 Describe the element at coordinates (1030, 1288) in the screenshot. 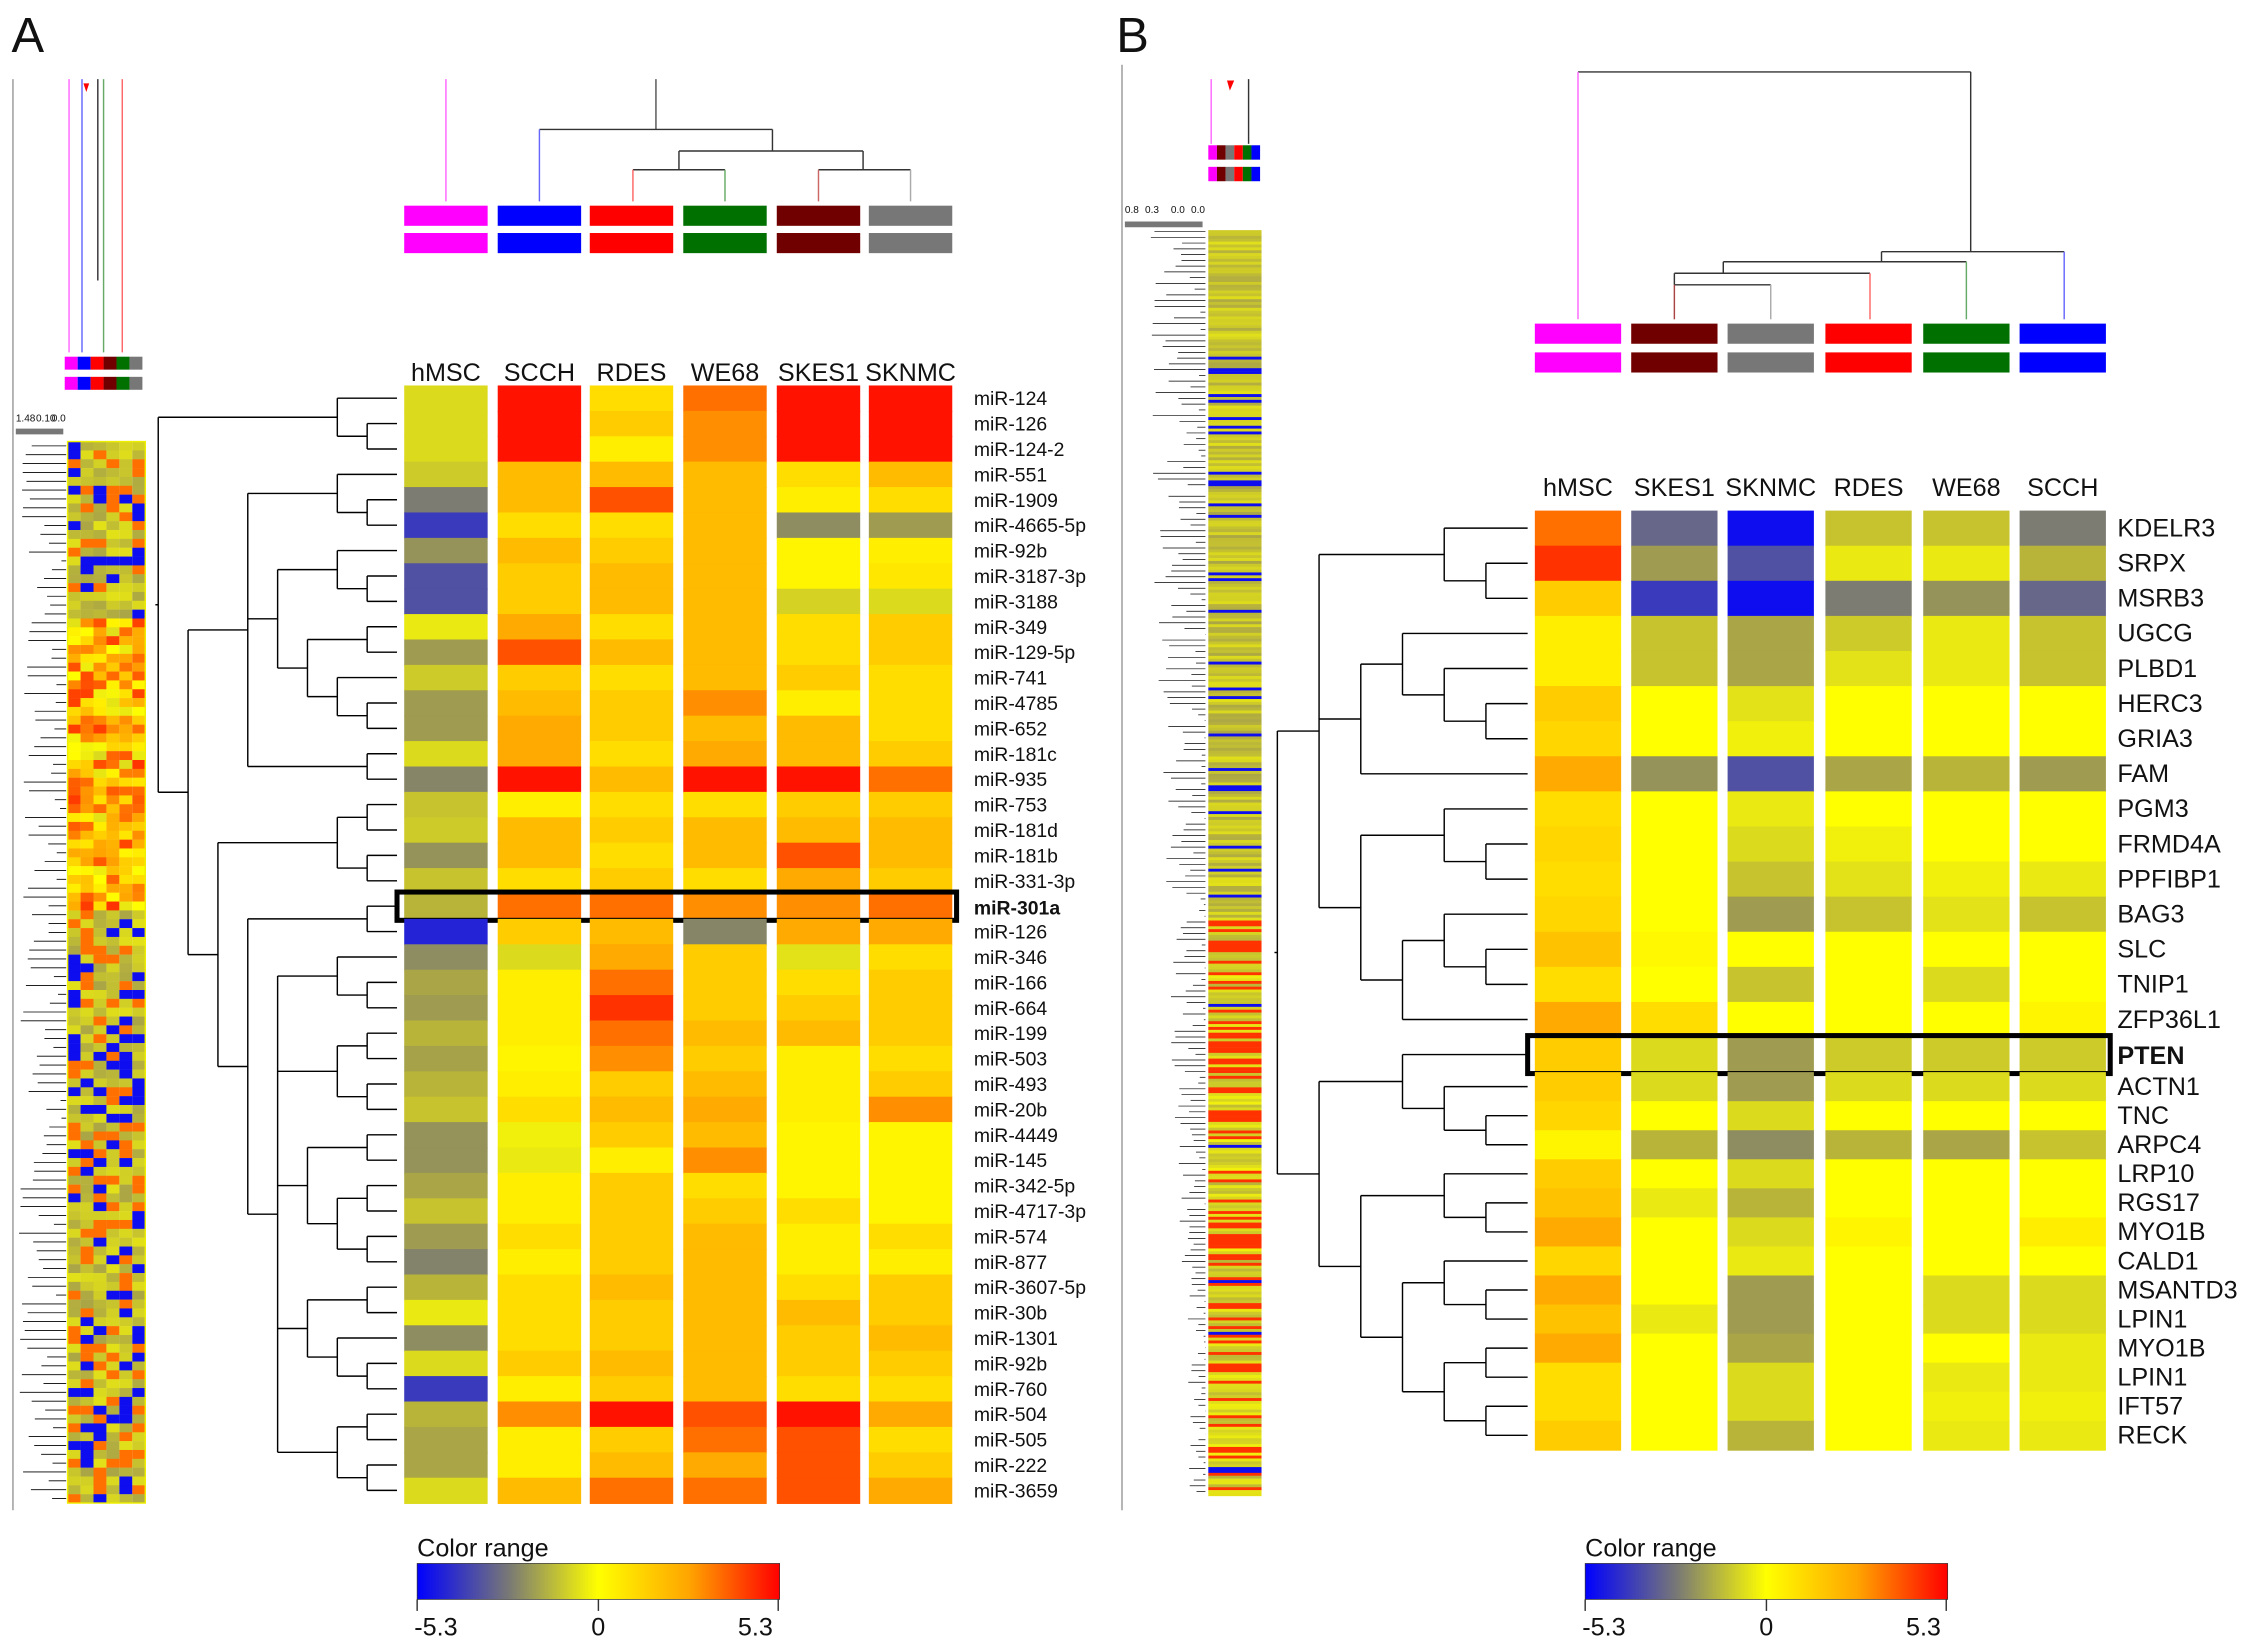

I see `row-label: miR-3607-5p` at that location.